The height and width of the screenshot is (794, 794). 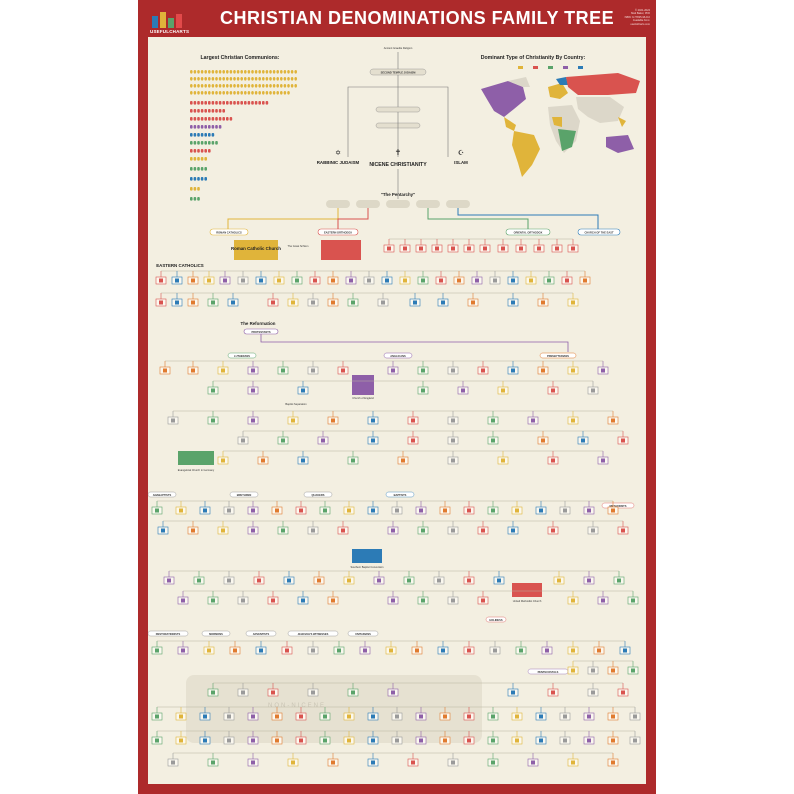 I want to click on communions-pictogram, so click(x=243, y=135).